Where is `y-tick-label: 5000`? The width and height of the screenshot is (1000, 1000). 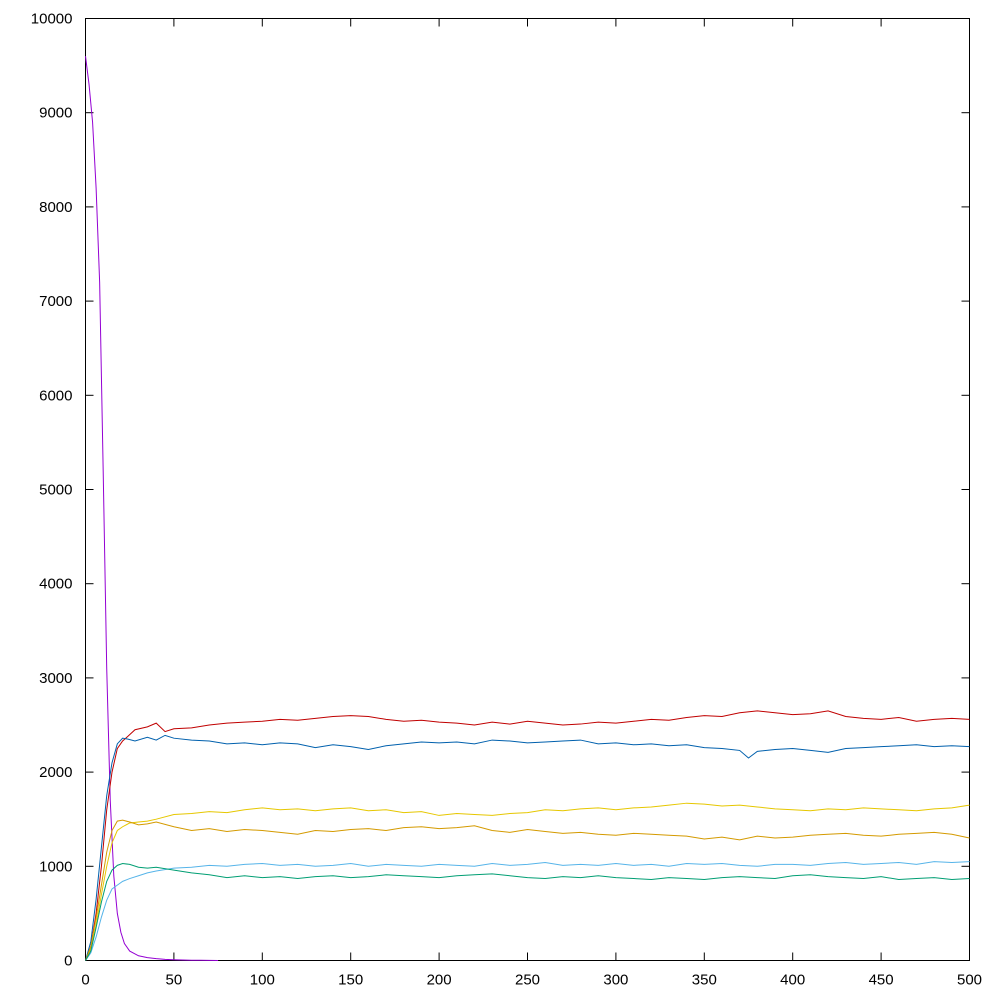
y-tick-label: 5000 is located at coordinates (55, 490).